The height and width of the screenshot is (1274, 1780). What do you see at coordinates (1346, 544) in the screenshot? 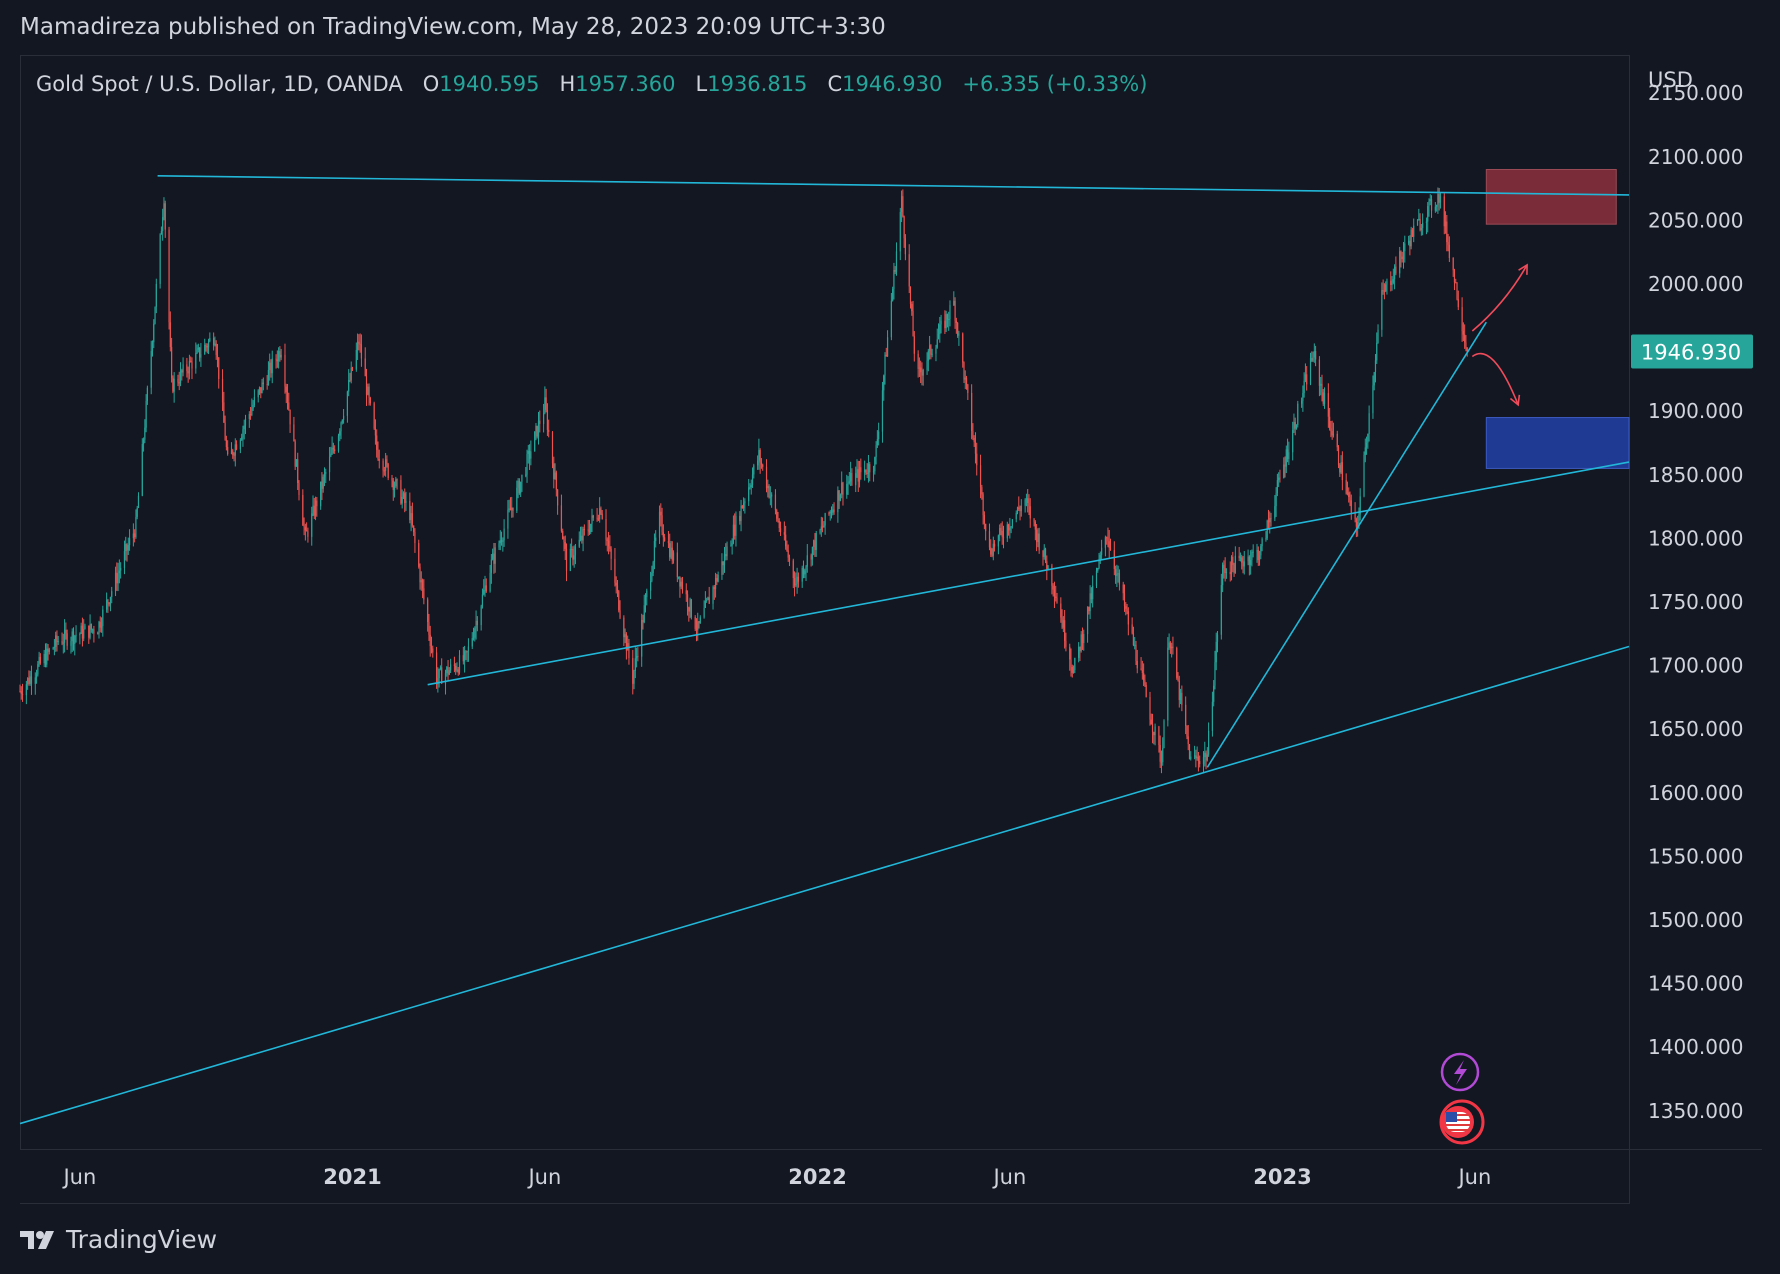
I see `trendline` at bounding box center [1346, 544].